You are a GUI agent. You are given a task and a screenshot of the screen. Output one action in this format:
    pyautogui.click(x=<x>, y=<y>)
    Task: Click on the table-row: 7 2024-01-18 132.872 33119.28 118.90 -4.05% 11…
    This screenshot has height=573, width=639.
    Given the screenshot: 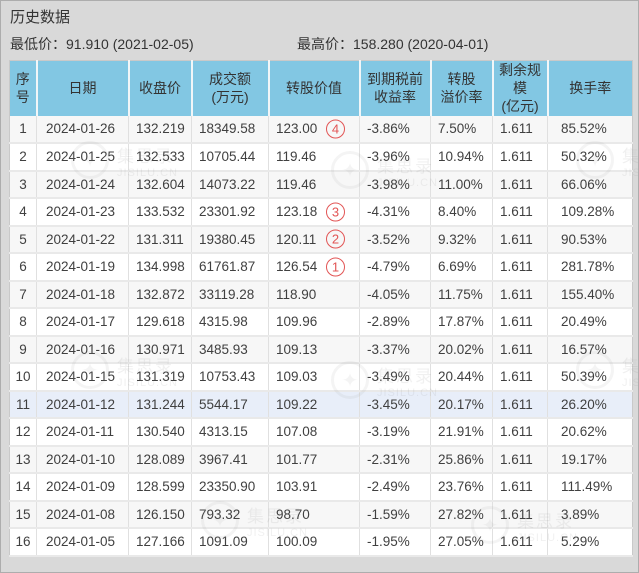 What is the action you would take?
    pyautogui.click(x=321, y=295)
    